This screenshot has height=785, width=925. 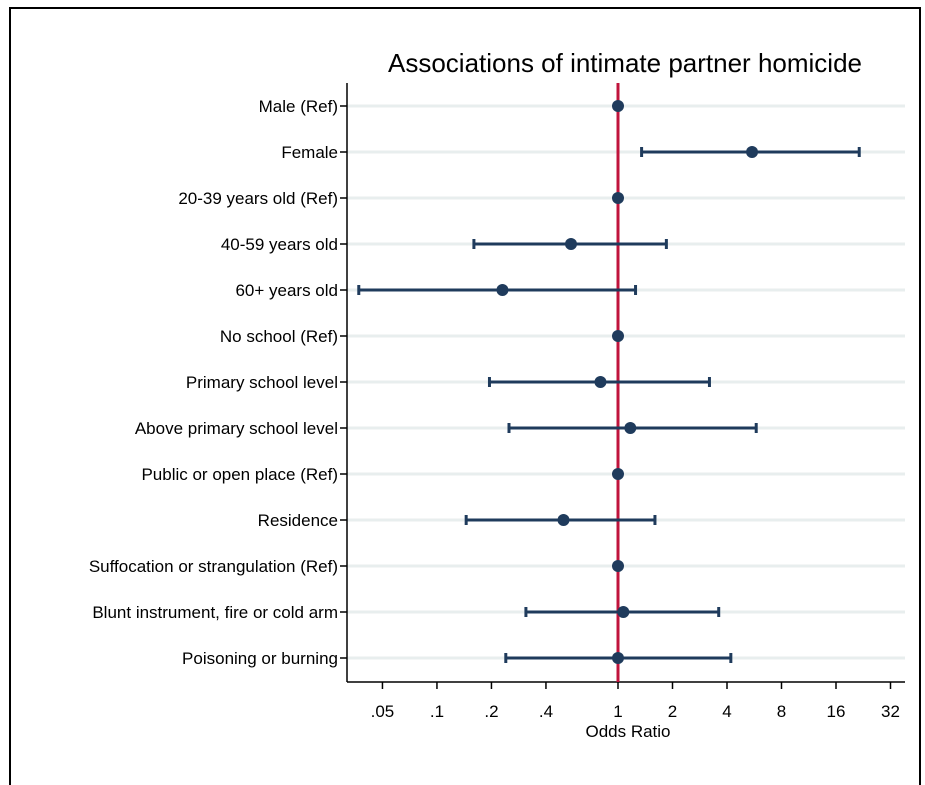 What do you see at coordinates (627, 731) in the screenshot?
I see `x-axis-label: Odds Ratio` at bounding box center [627, 731].